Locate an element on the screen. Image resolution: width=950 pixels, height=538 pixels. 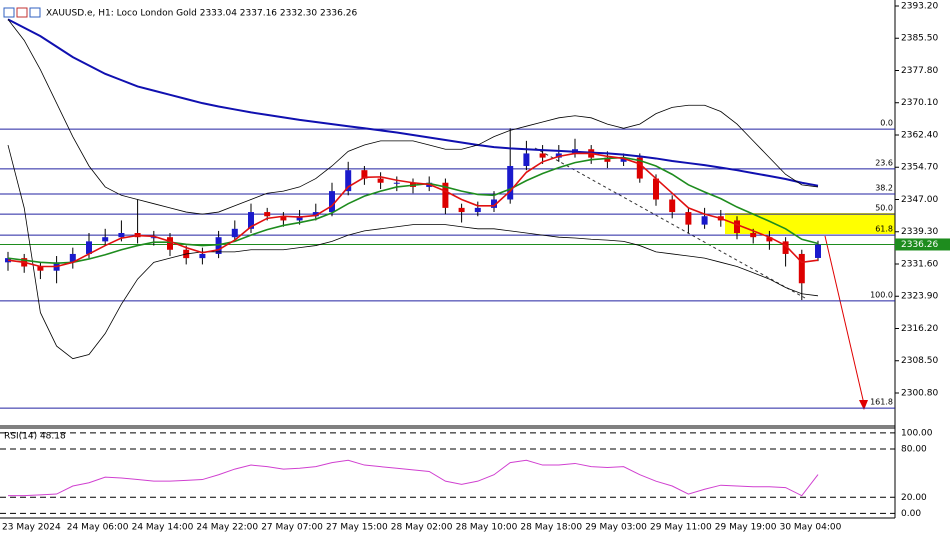
y-tick-label: 2393.20 is located at coordinates (919, 6).